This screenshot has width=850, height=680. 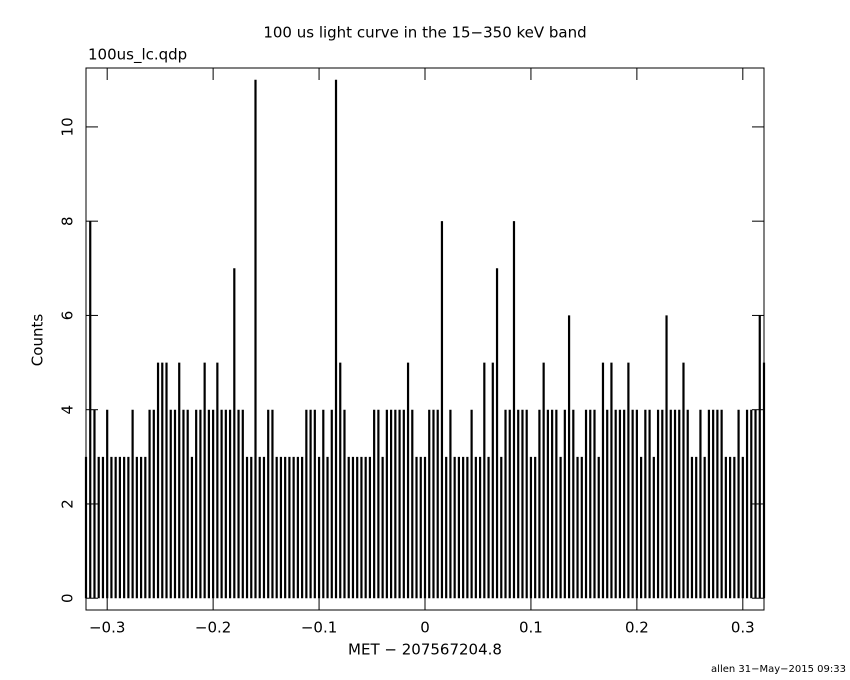 What do you see at coordinates (38, 340) in the screenshot?
I see `y-axis-label: Counts` at bounding box center [38, 340].